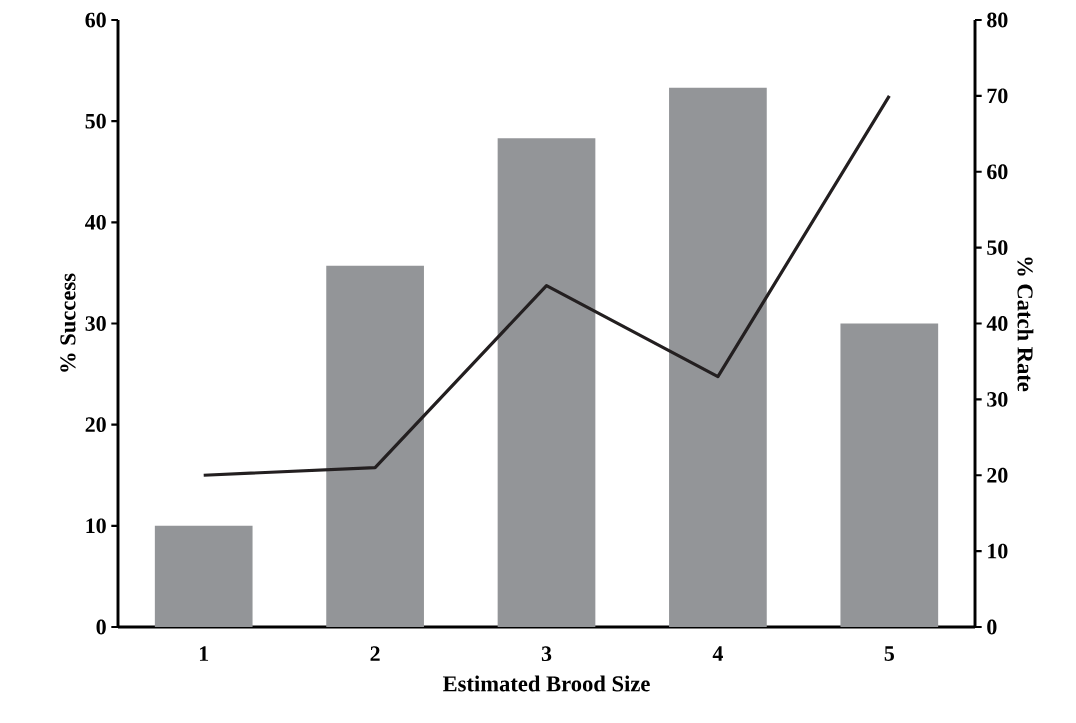 The image size is (1076, 723). What do you see at coordinates (95, 121) in the screenshot?
I see `y-tick-label: 50` at bounding box center [95, 121].